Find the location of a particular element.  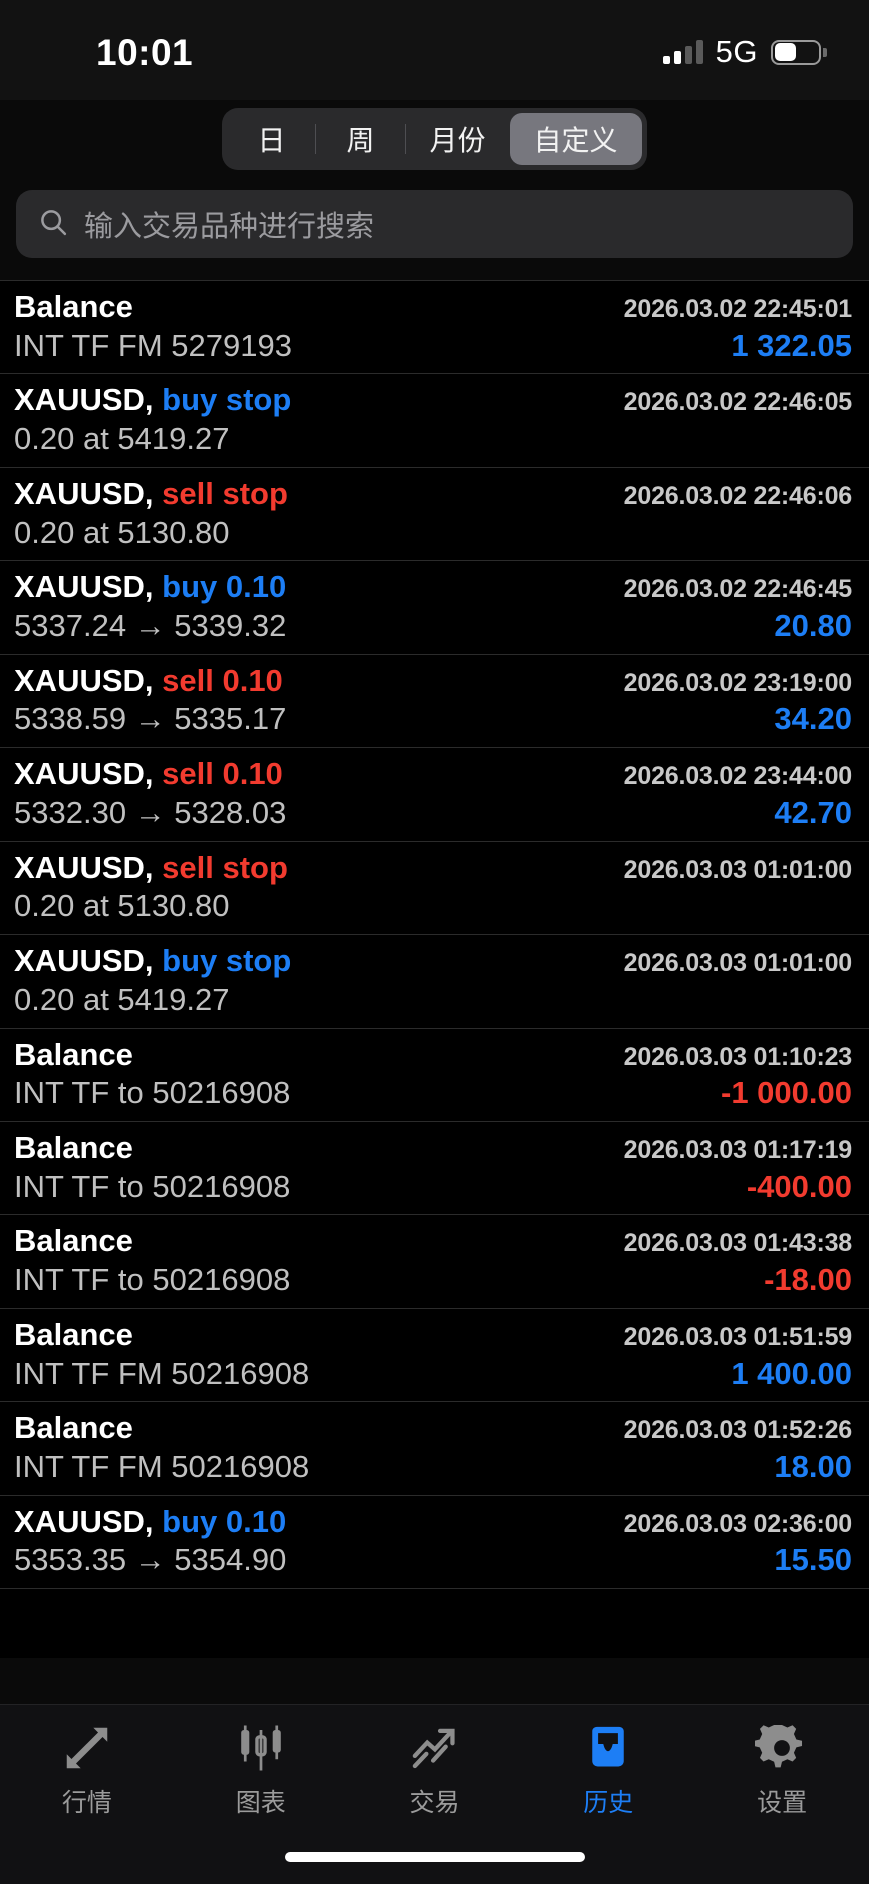

period-option-month: 月份 is located at coordinates (457, 140).